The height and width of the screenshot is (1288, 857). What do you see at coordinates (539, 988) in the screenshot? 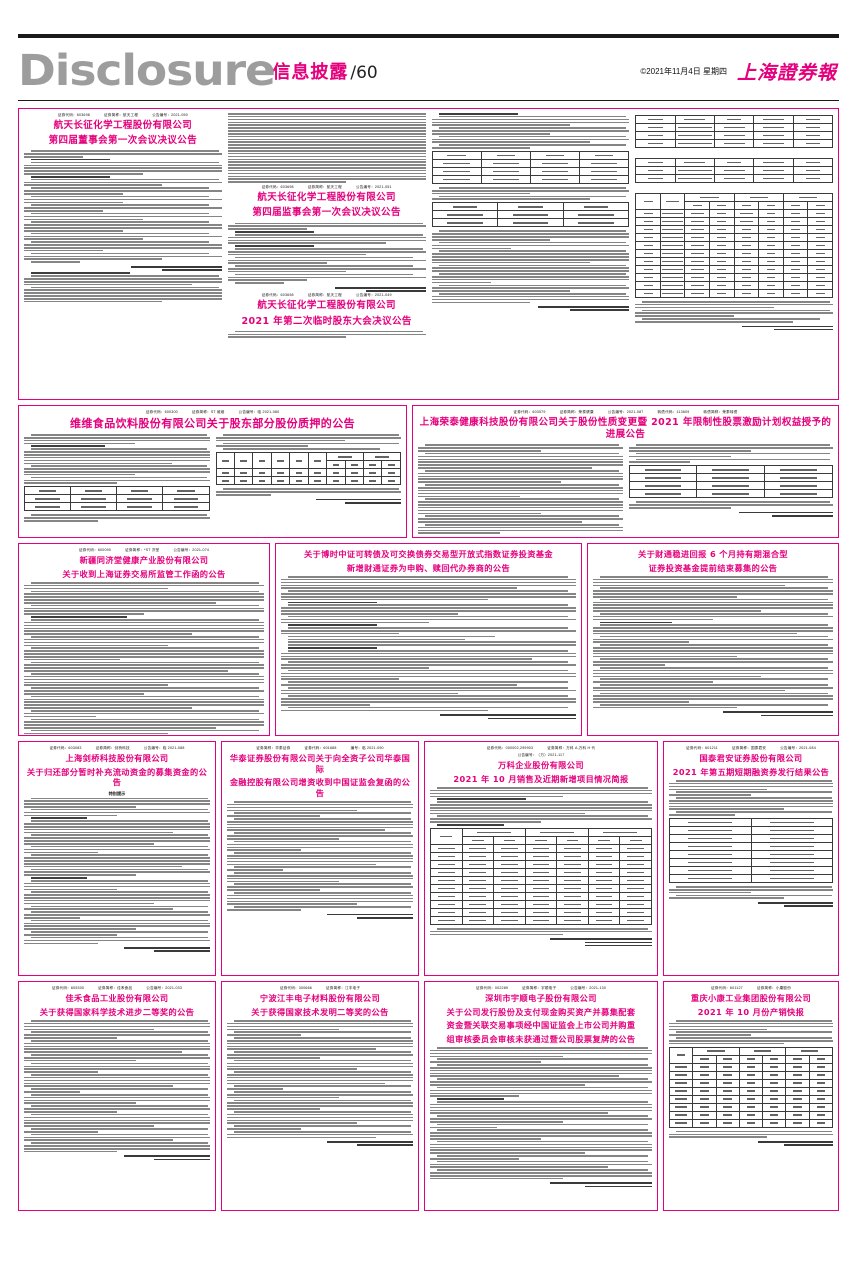
I see `a15-security-name: 证券简称：宇顺电子` at bounding box center [539, 988].